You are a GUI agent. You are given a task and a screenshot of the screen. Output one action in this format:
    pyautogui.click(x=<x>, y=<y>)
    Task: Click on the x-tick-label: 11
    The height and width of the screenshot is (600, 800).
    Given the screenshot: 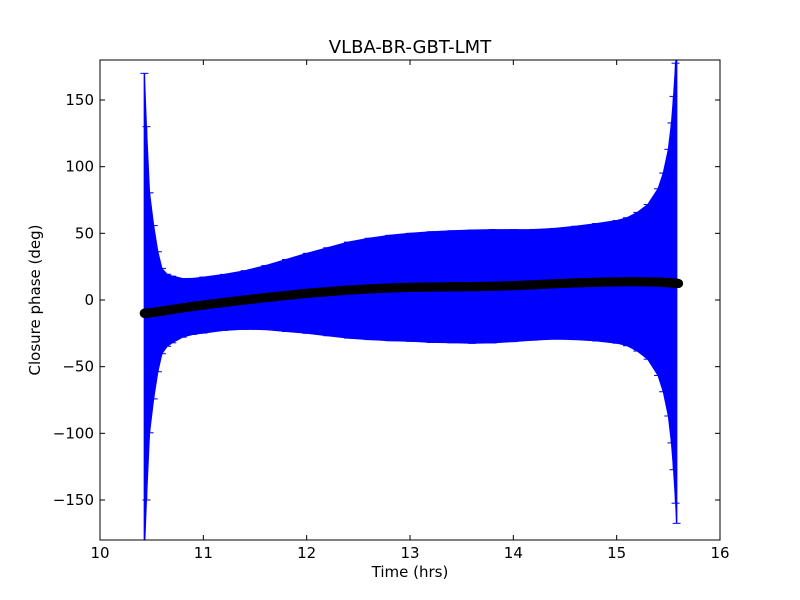 What is the action you would take?
    pyautogui.click(x=203, y=553)
    